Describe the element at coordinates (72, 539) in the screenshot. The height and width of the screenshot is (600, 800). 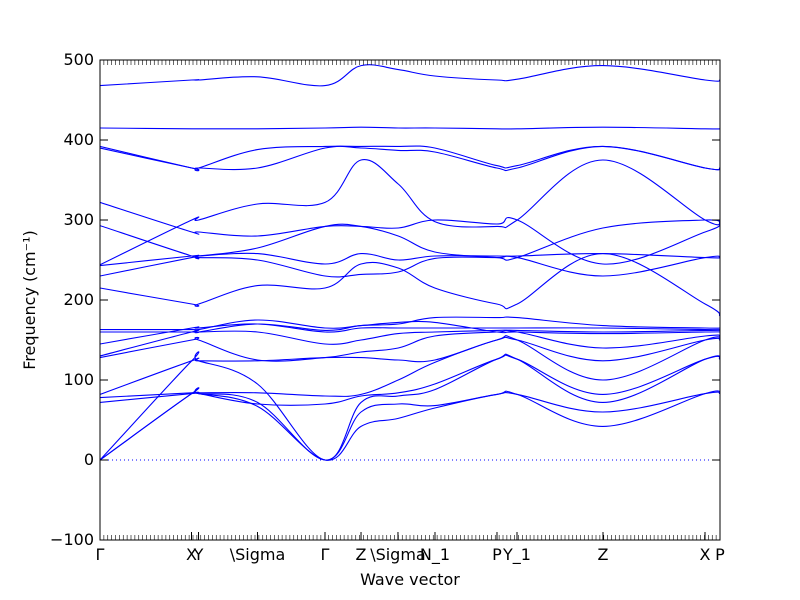
I see `y-tick-label: −100` at that location.